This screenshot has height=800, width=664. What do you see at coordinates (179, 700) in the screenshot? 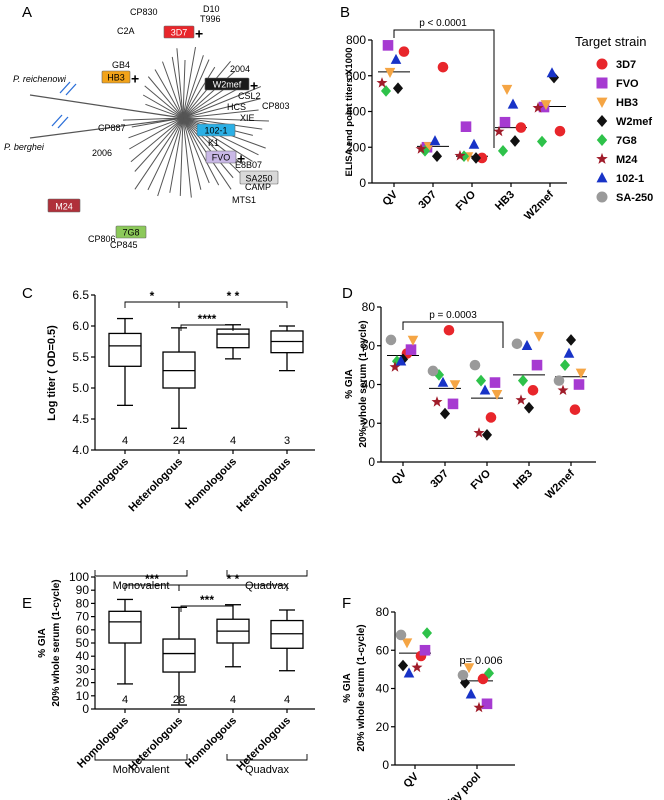
I see `sample-size-label: 28` at bounding box center [179, 700].